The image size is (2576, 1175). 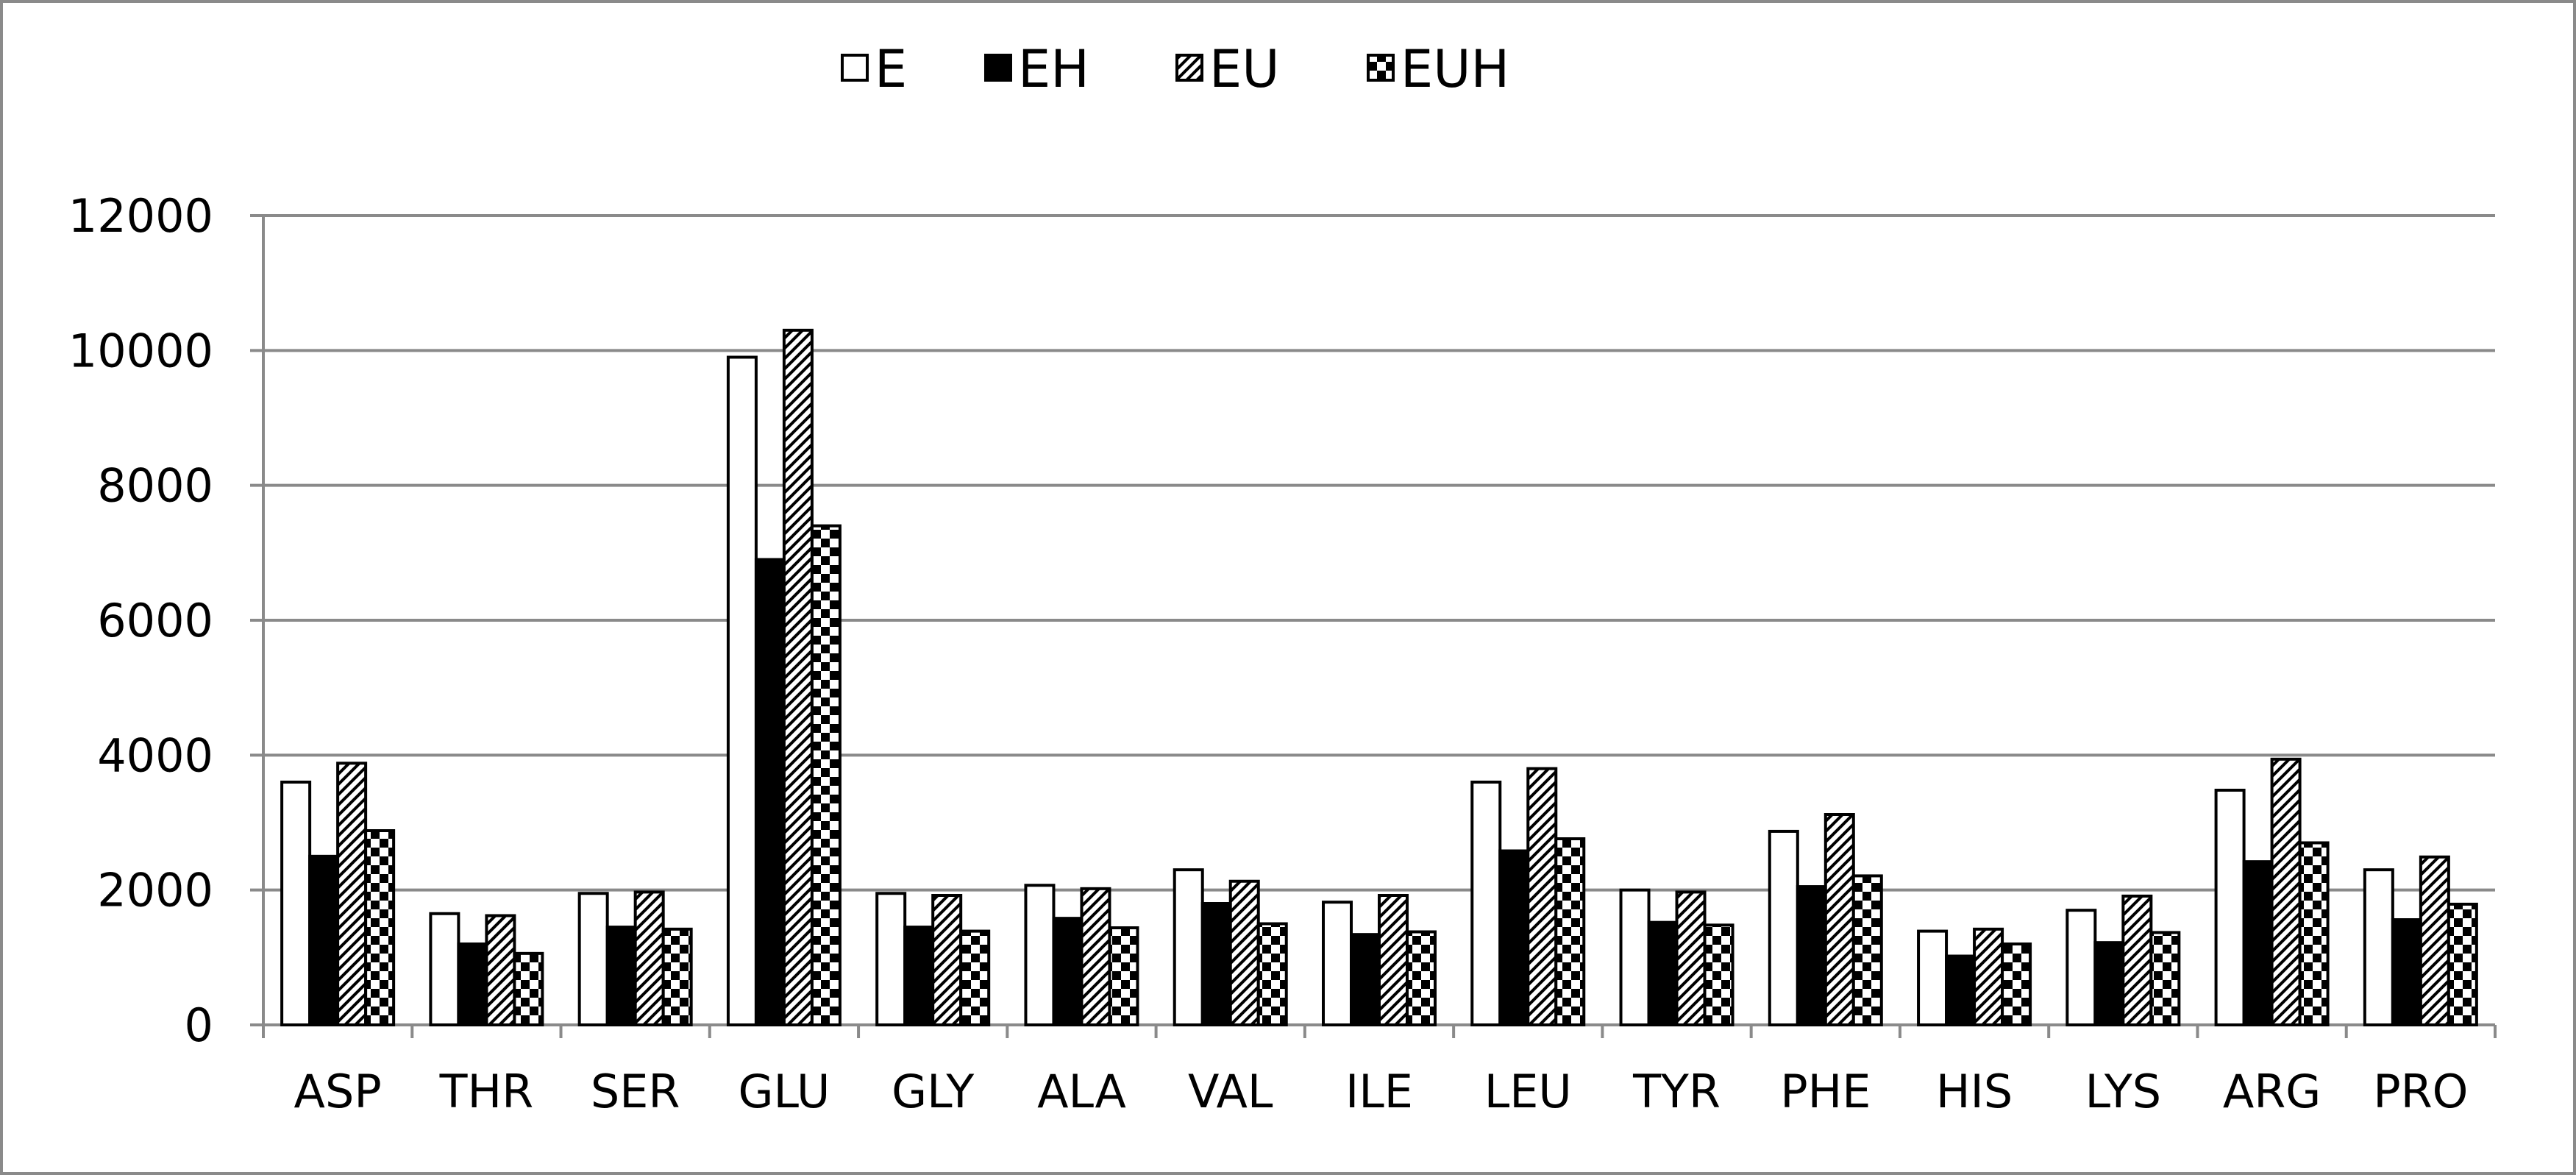 I want to click on bar-euh-leu, so click(x=1570, y=931).